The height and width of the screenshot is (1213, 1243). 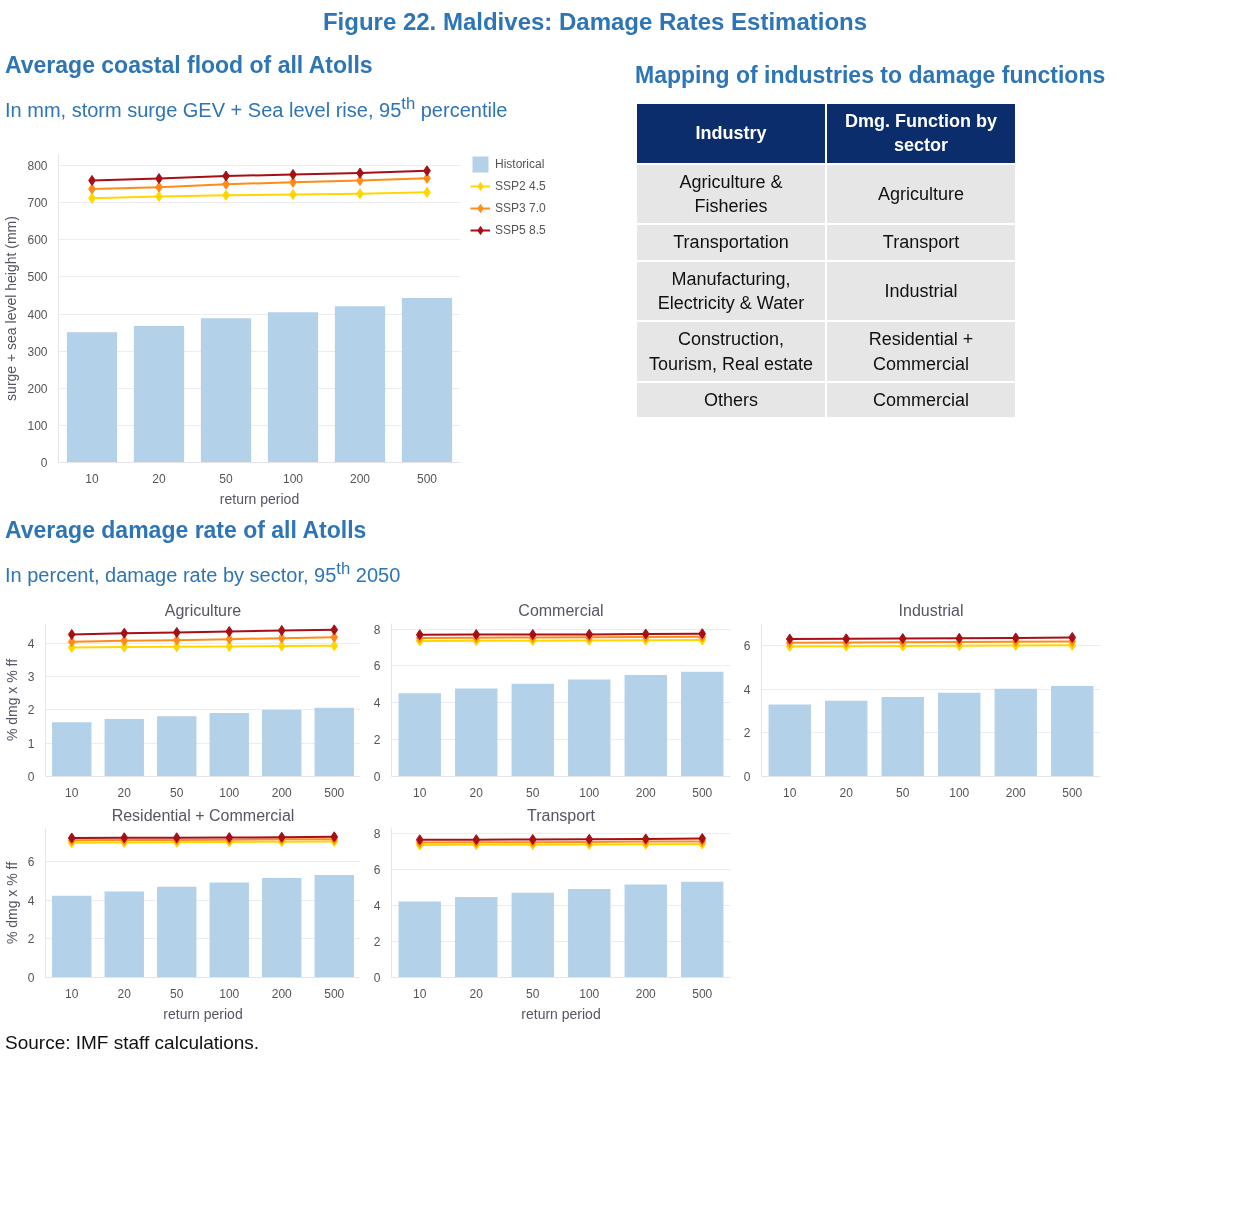 I want to click on y-tick-label: 600, so click(x=37, y=240).